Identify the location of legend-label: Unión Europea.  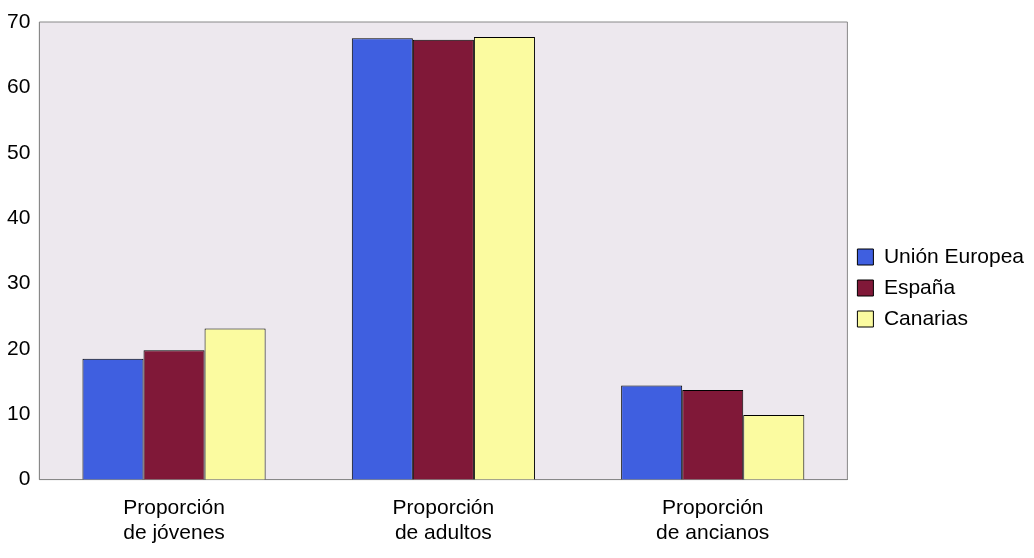
(954, 255).